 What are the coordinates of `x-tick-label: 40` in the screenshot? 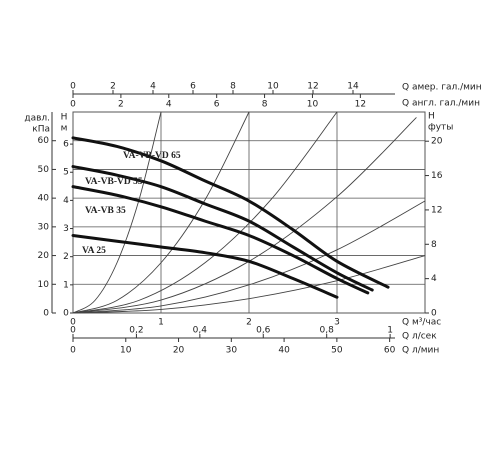 It's located at (284, 351).